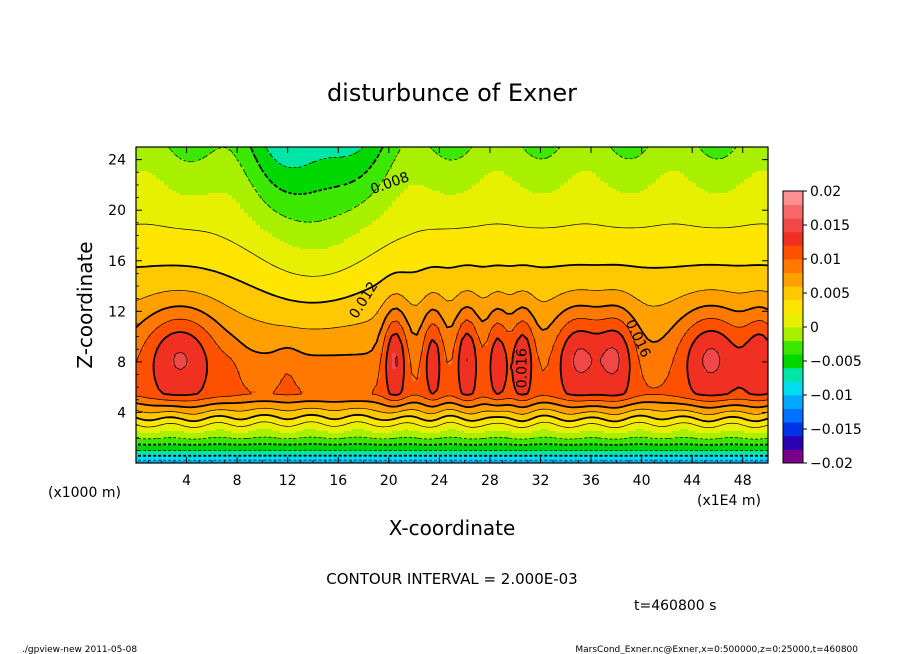 This screenshot has width=904, height=654. Describe the element at coordinates (121, 363) in the screenshot. I see `y-tick-label: 8` at that location.